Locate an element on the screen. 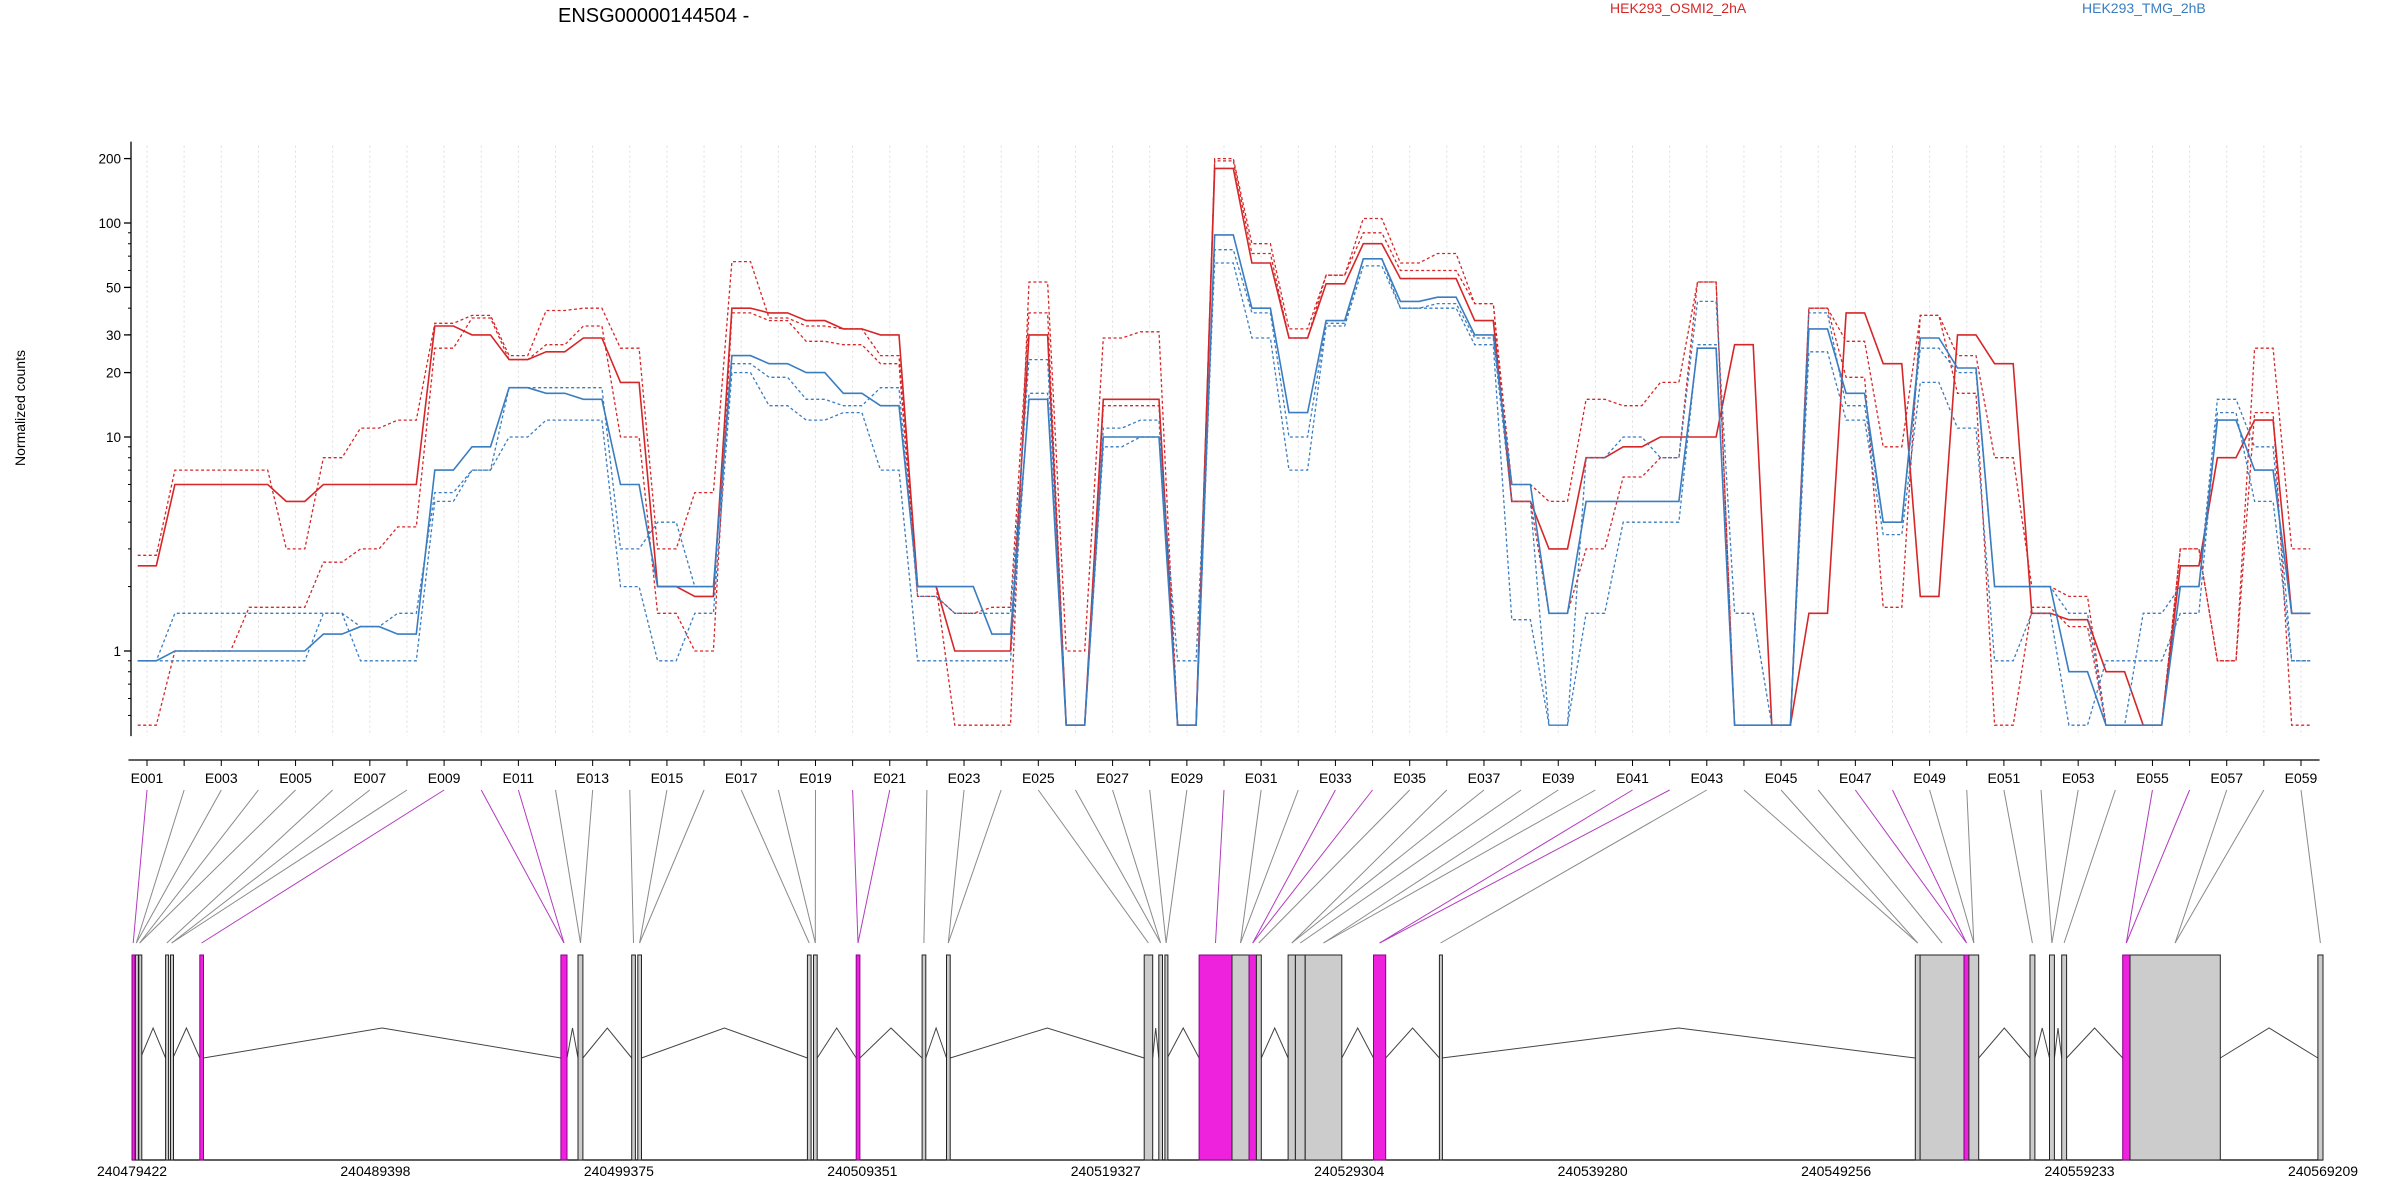  y-tick-label: 30 is located at coordinates (113, 335).